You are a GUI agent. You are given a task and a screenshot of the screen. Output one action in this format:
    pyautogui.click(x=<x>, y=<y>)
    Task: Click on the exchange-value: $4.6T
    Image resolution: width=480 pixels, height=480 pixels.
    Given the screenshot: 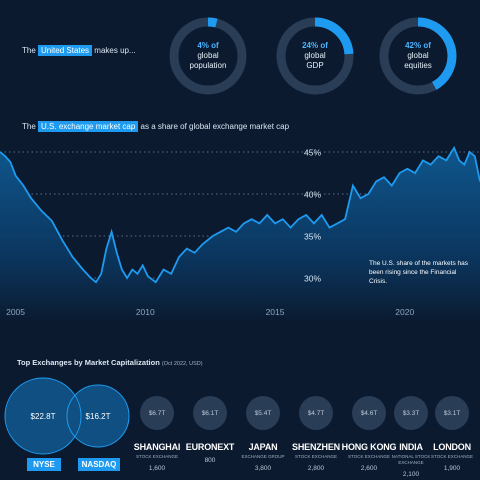 What is the action you would take?
    pyautogui.click(x=369, y=413)
    